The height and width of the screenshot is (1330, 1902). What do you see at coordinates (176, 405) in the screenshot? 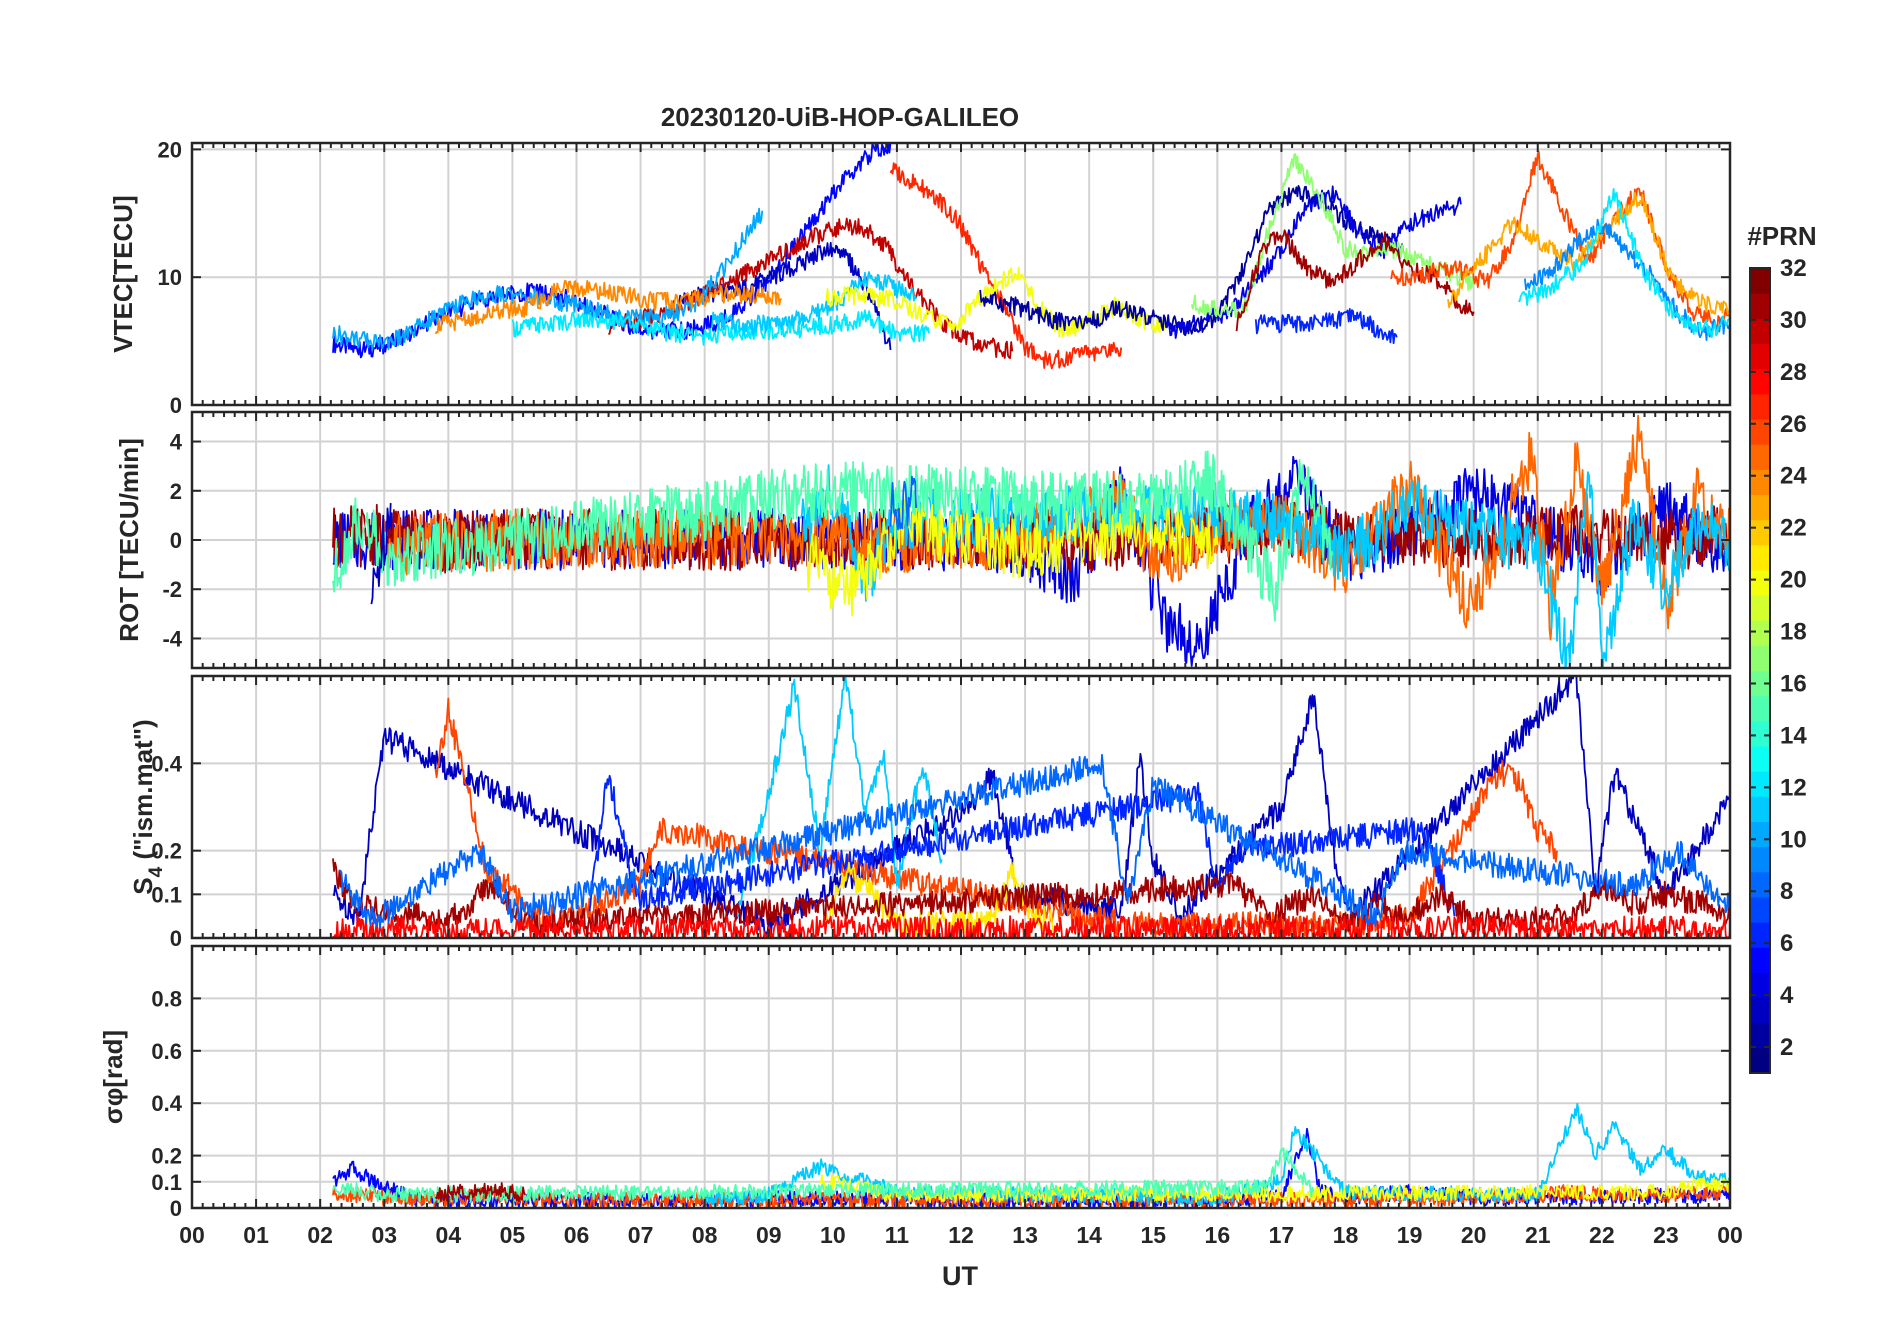
I see `y-tick-label: 0` at bounding box center [176, 405].